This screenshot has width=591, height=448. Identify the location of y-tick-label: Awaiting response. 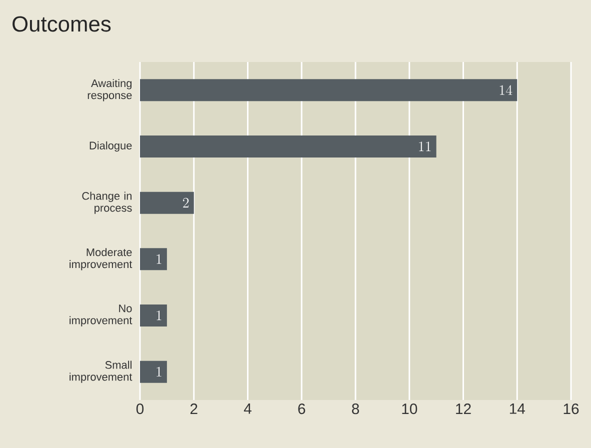
(110, 90).